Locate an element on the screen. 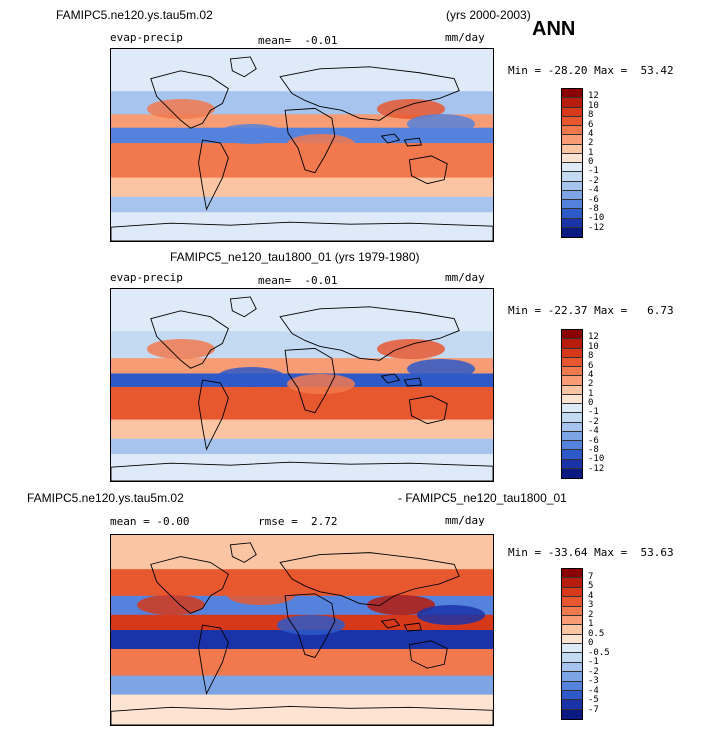  colorbar-level-label: -6 is located at coordinates (593, 199).